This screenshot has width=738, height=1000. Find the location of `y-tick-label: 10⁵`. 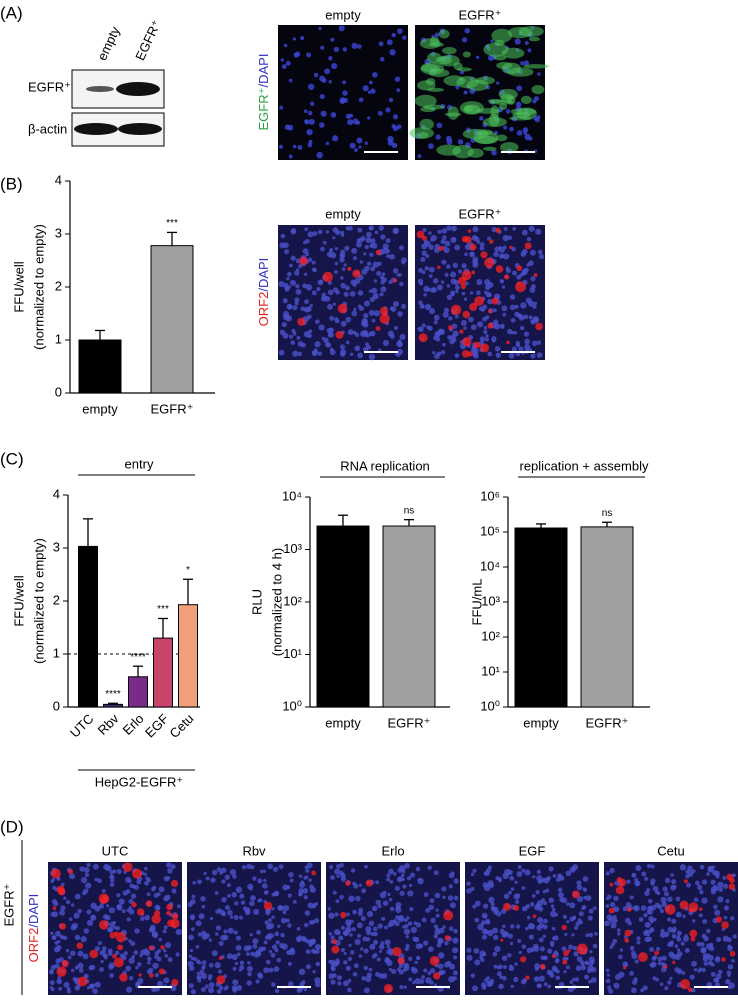

y-tick-label: 10⁵ is located at coordinates (490, 530).